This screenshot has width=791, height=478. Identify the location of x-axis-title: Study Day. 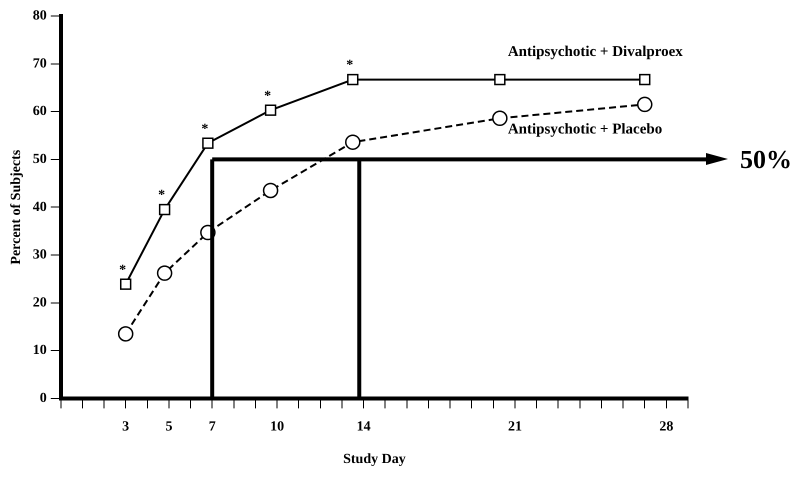
(374, 460).